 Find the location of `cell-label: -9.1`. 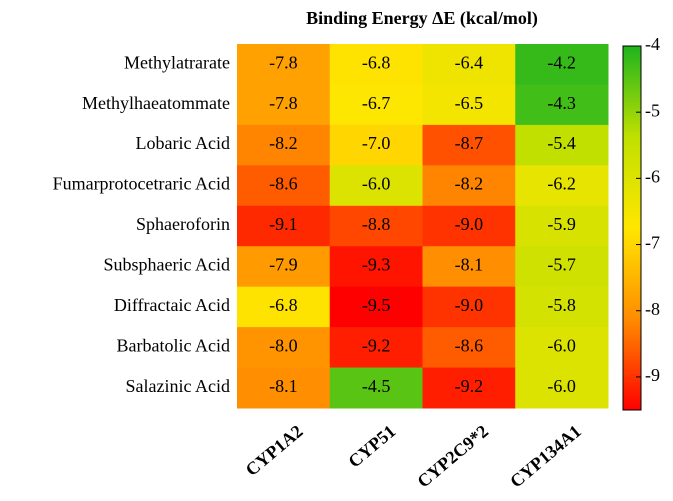

cell-label: -9.1 is located at coordinates (283, 224).